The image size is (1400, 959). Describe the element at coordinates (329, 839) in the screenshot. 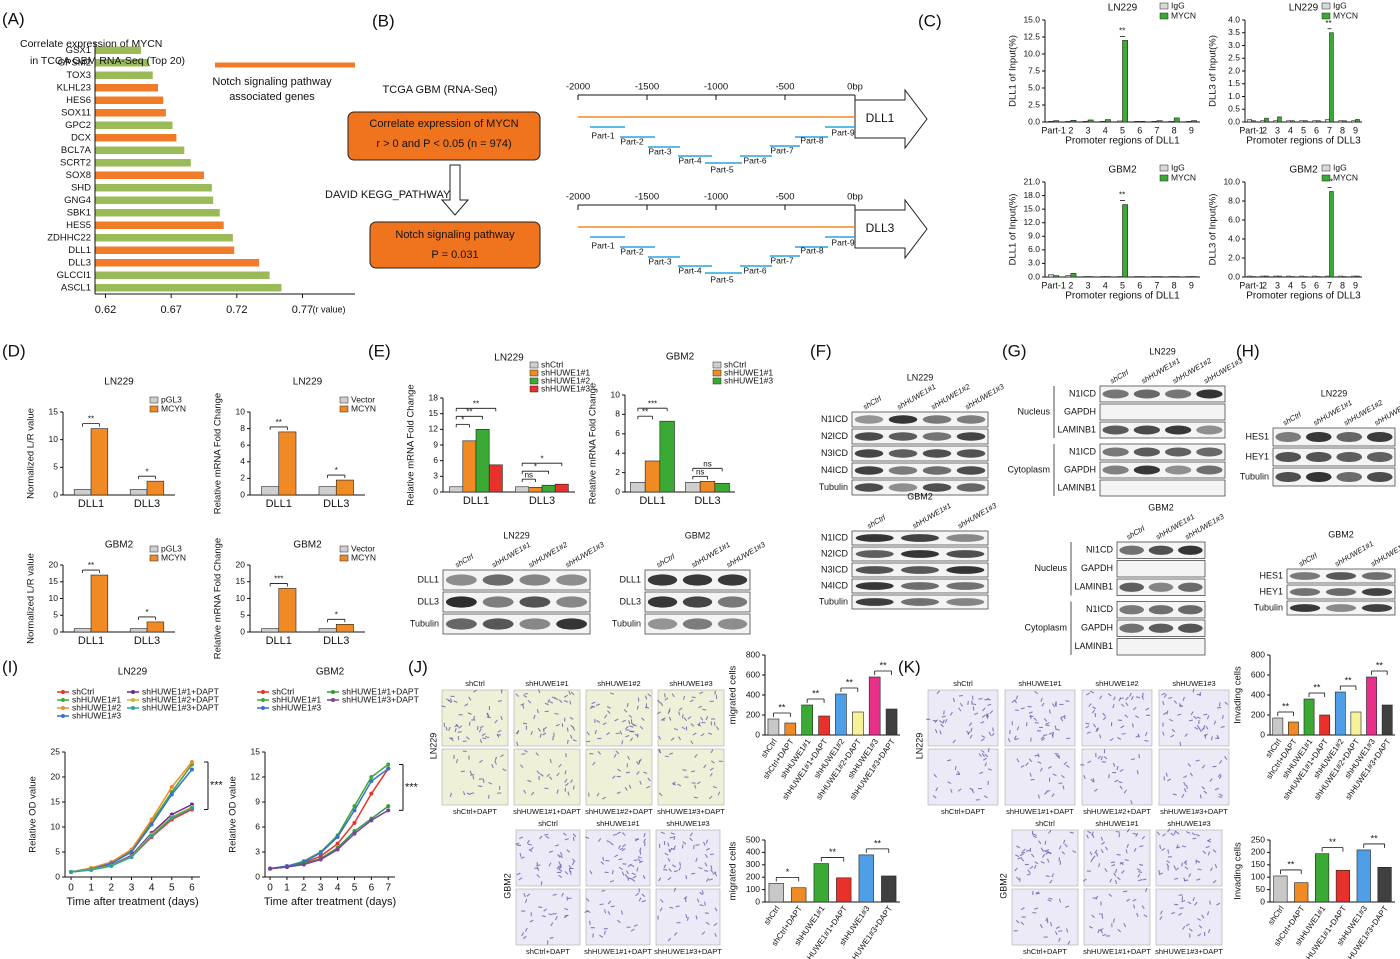

I see `series-line` at that location.